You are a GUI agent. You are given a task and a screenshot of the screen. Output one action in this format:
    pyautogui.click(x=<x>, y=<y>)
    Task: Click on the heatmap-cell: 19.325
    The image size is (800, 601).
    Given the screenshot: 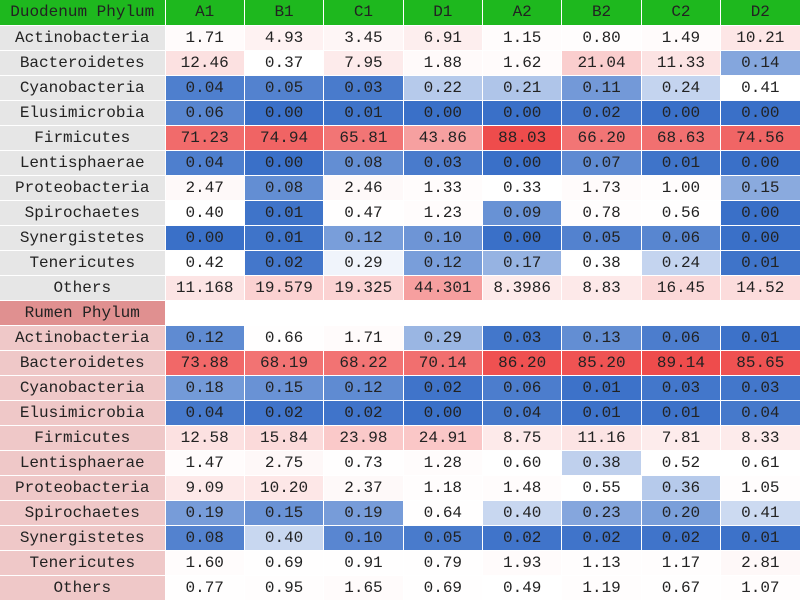 What is the action you would take?
    pyautogui.click(x=363, y=288)
    